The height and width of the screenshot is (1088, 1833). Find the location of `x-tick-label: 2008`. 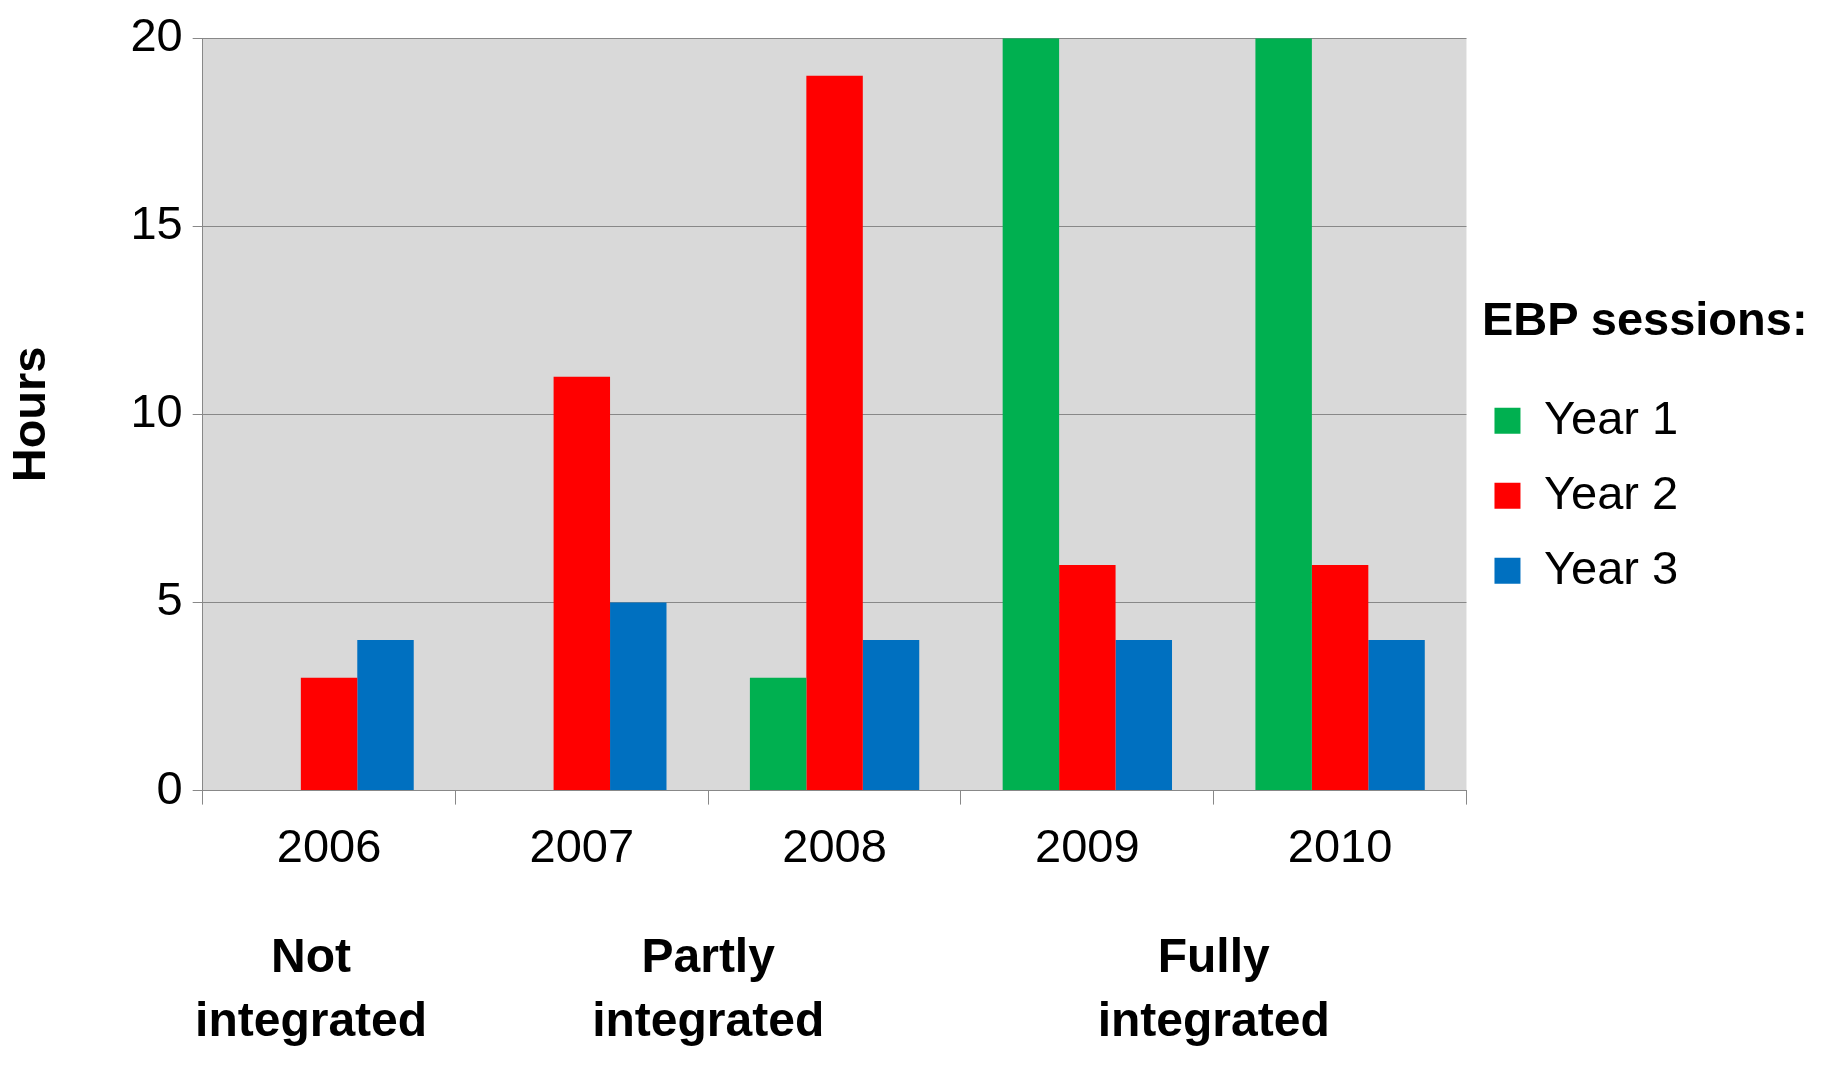

x-tick-label: 2008 is located at coordinates (834, 845).